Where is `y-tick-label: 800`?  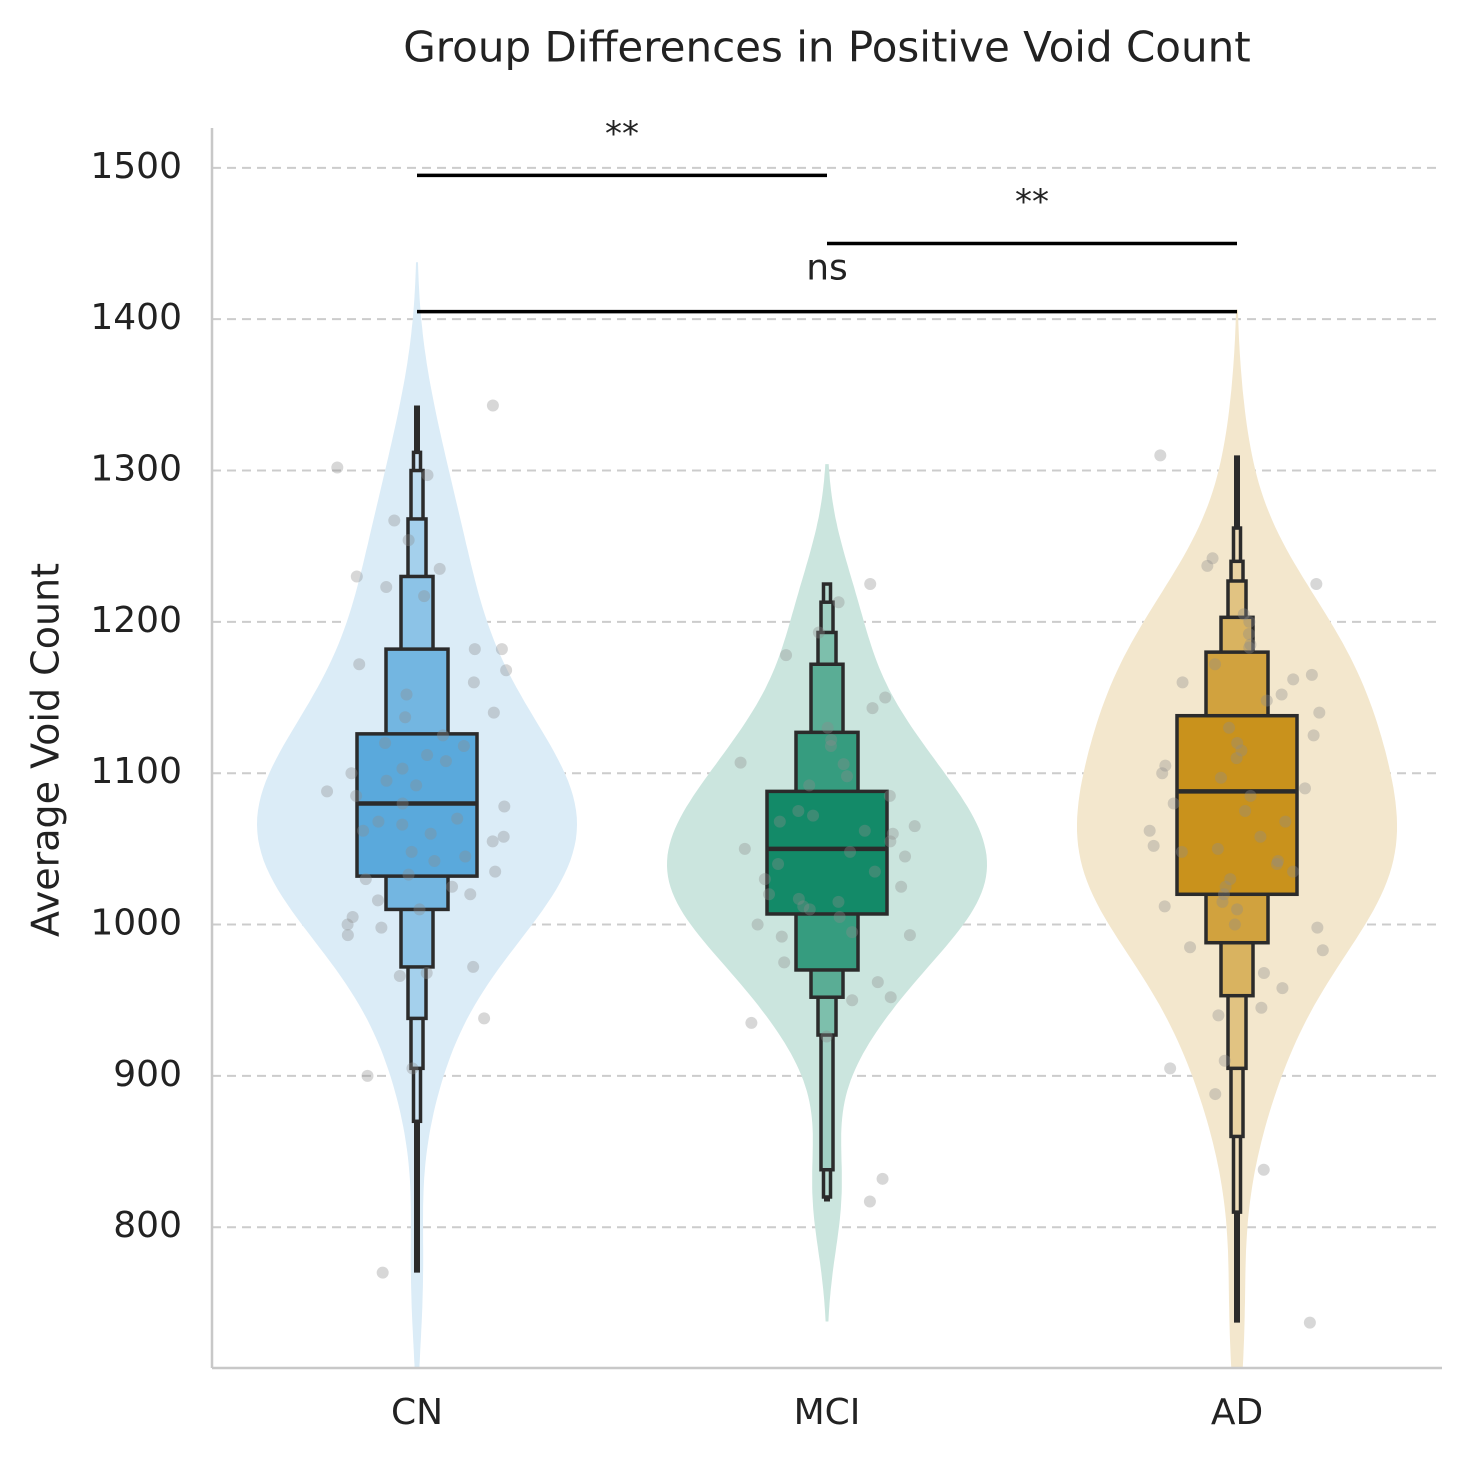 y-tick-label: 800 is located at coordinates (147, 1225).